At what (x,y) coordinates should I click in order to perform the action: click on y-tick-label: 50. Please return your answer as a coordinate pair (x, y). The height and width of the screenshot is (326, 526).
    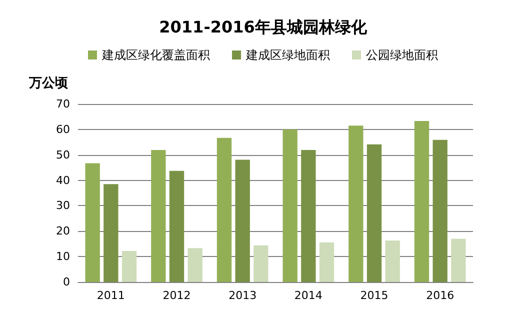
    Looking at the image, I should click on (63, 155).